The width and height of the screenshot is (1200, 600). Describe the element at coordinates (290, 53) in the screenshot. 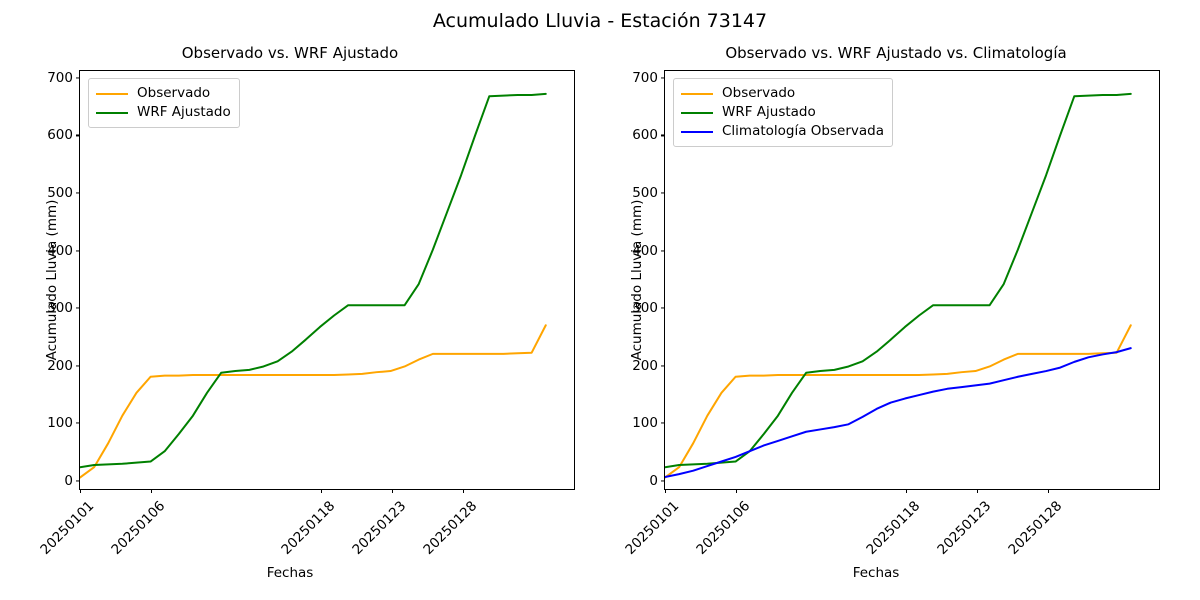

I see `subplot-left-title: Observado vs. WRF Ajustado` at that location.